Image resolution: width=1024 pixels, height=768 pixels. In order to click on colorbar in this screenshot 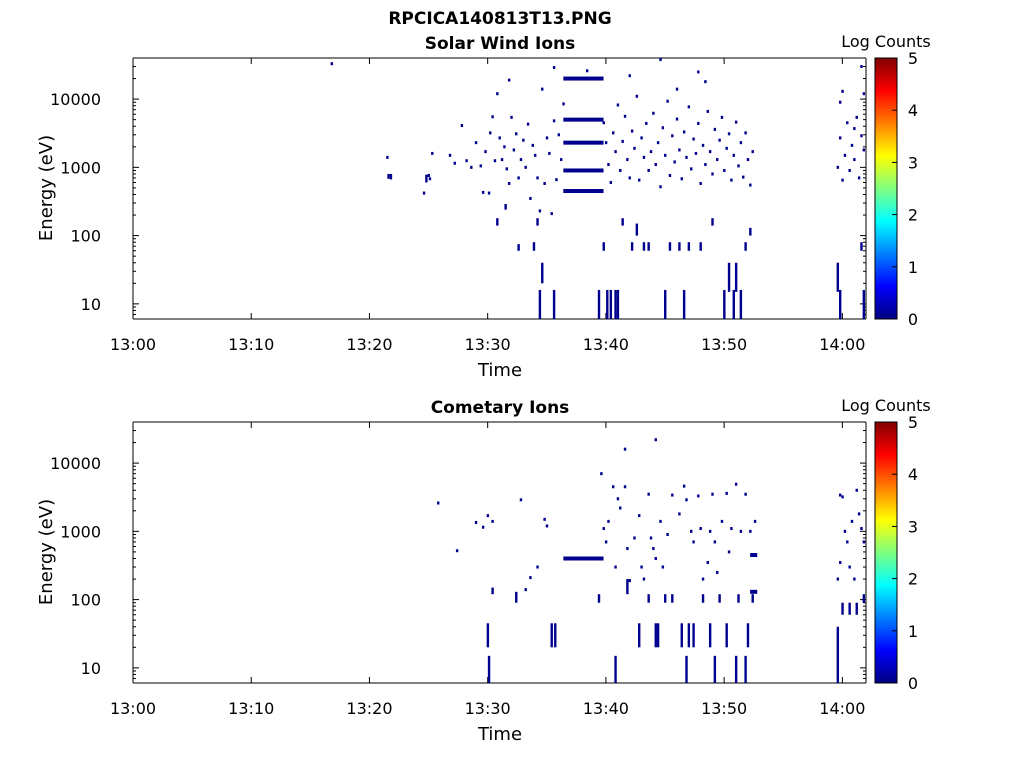, I will do `click(886, 552)`.